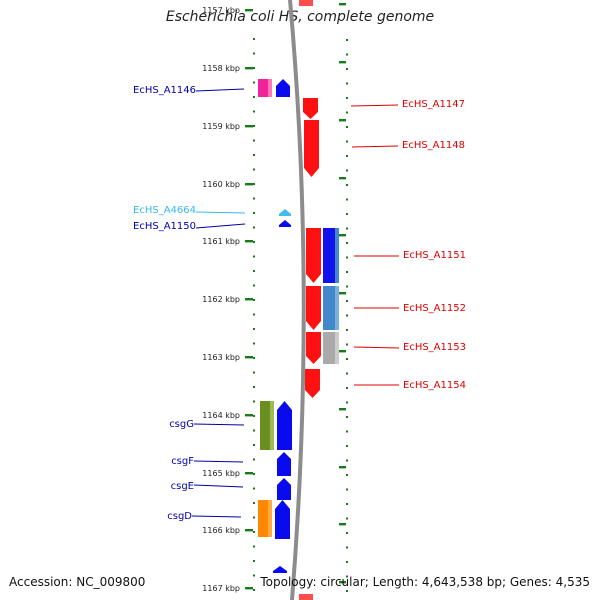 The height and width of the screenshot is (600, 600). Describe the element at coordinates (434, 347) in the screenshot. I see `gene-label-echs-a1153: EcHS_A1153` at that location.